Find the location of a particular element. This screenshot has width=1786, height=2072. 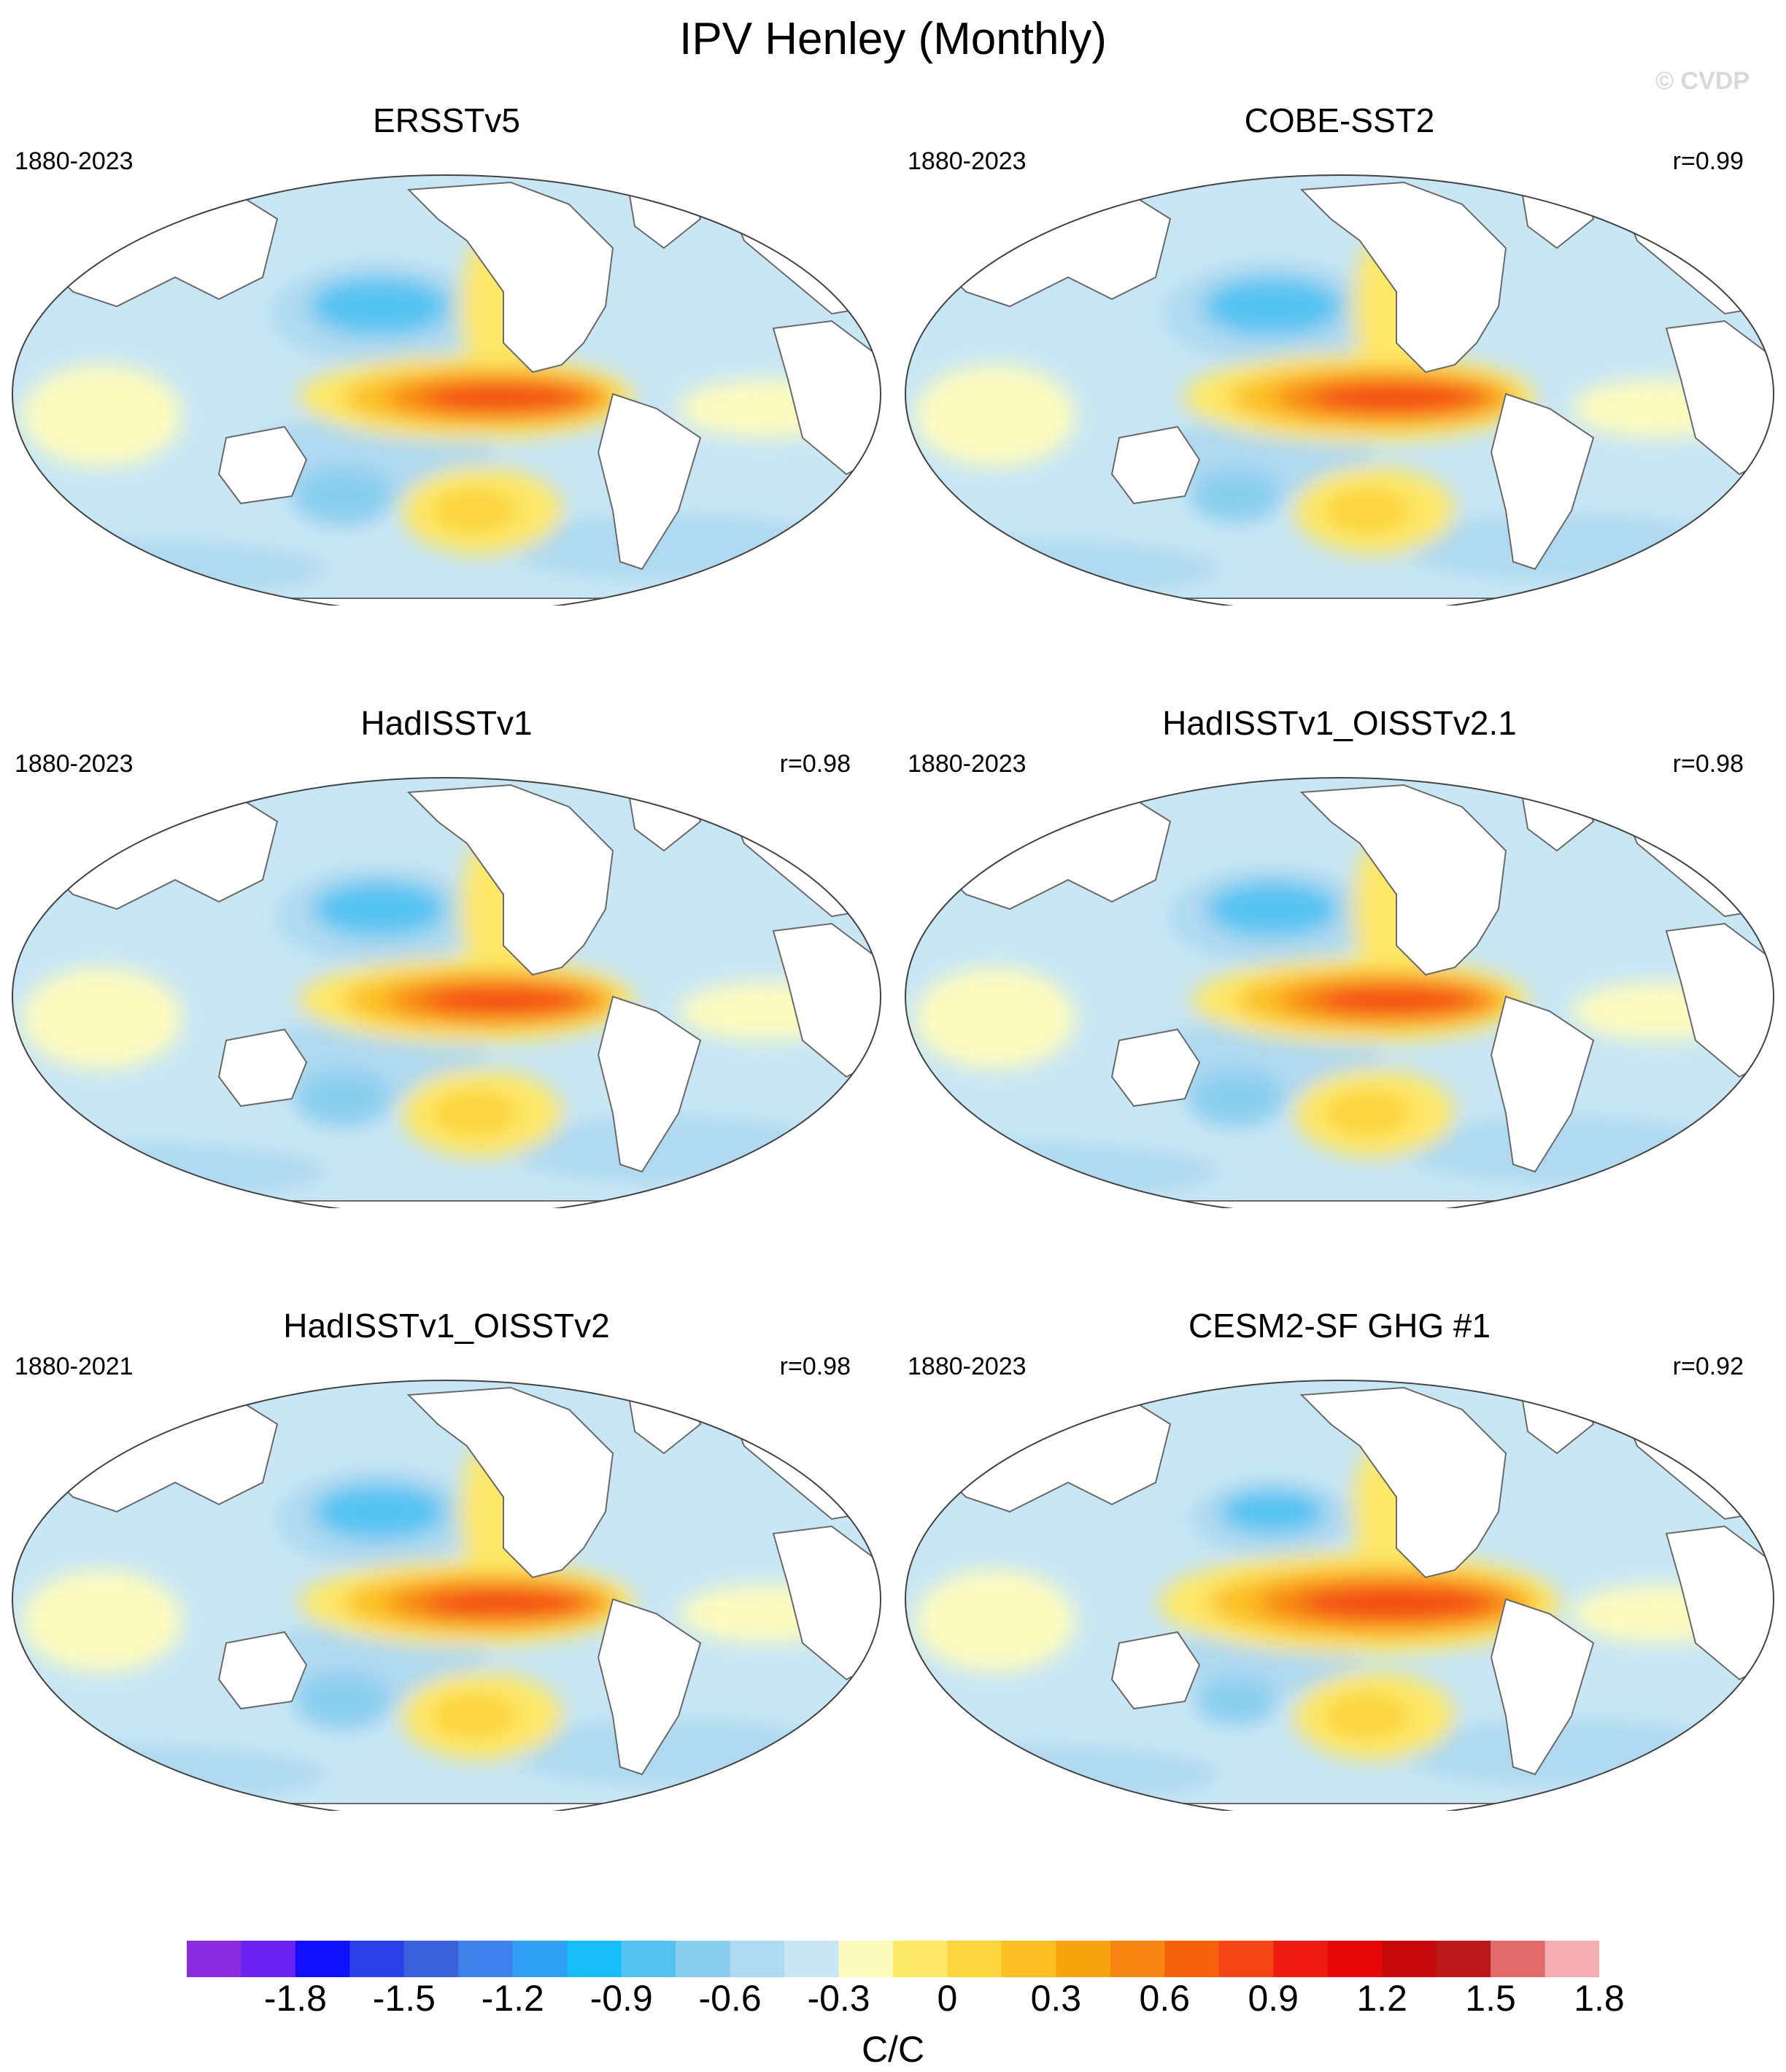

colorbar-tick-label: 0.3 is located at coordinates (1056, 1998).